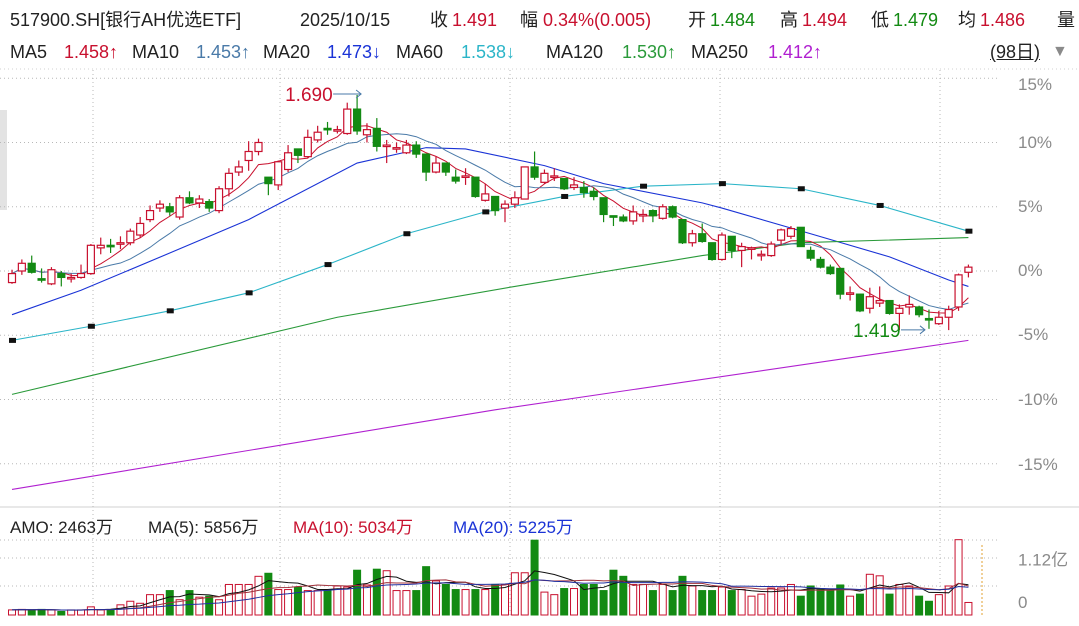 Image resolution: width=1079 pixels, height=626 pixels. Describe the element at coordinates (488, 52) in the screenshot. I see `ma60-value: 1.538↓` at that location.